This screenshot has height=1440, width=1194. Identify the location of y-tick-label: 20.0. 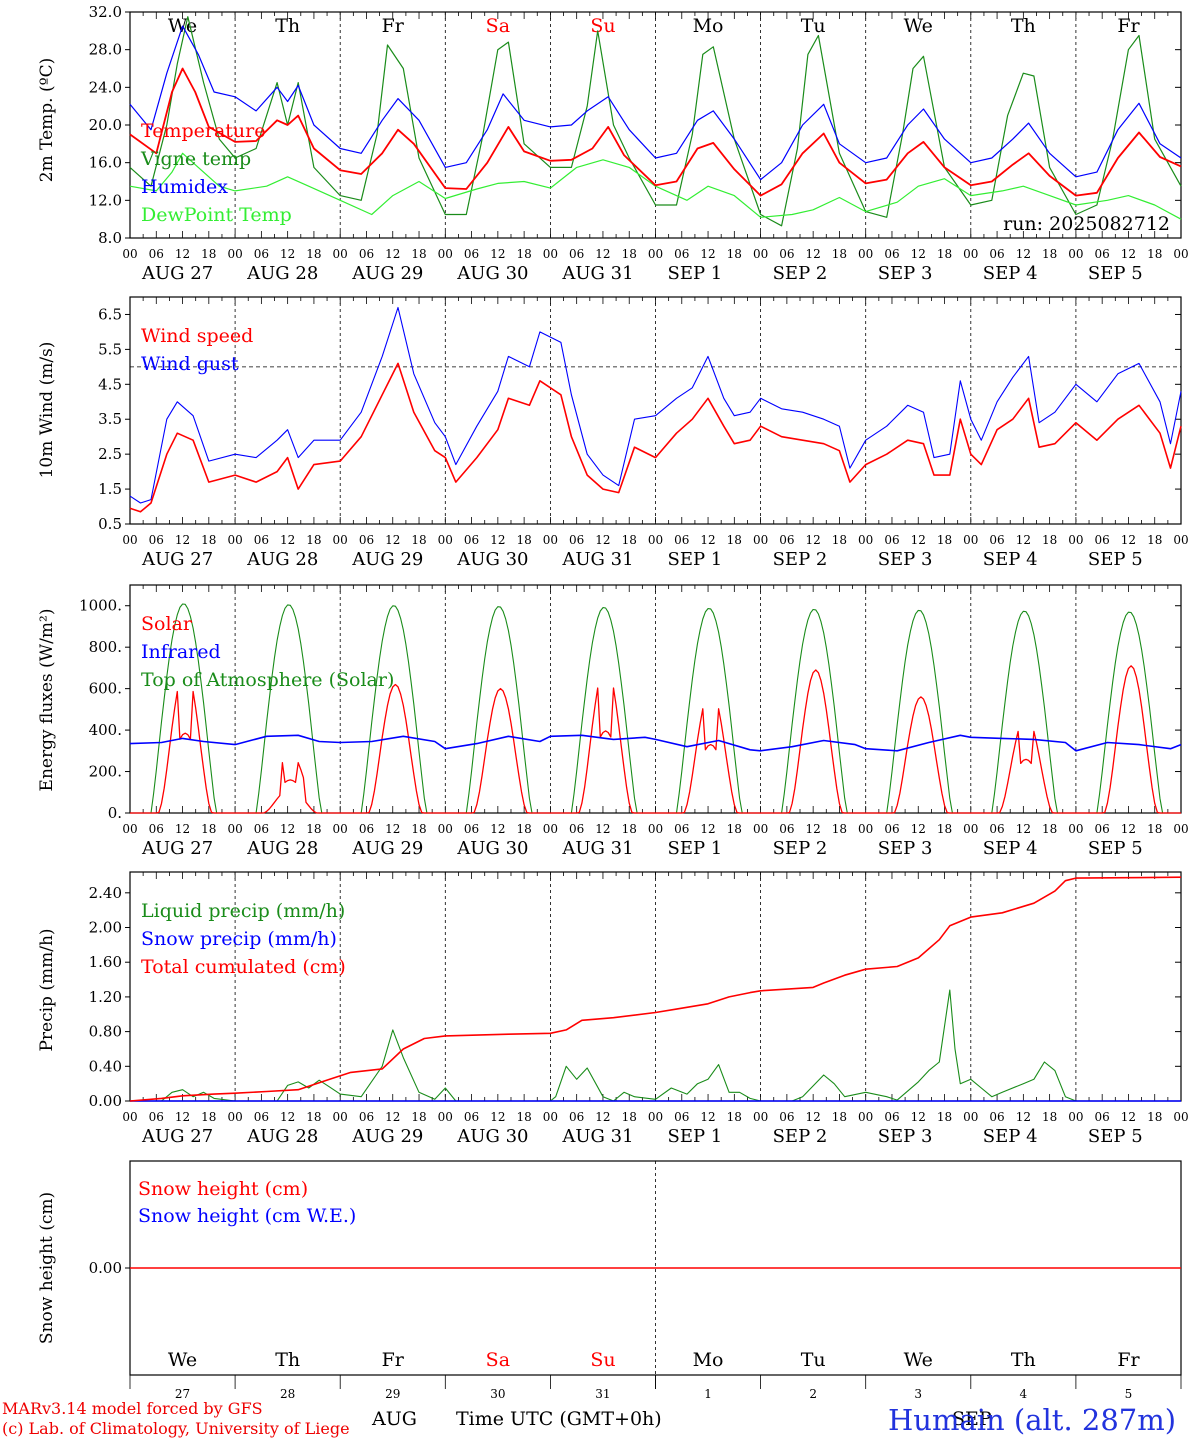
(105, 125).